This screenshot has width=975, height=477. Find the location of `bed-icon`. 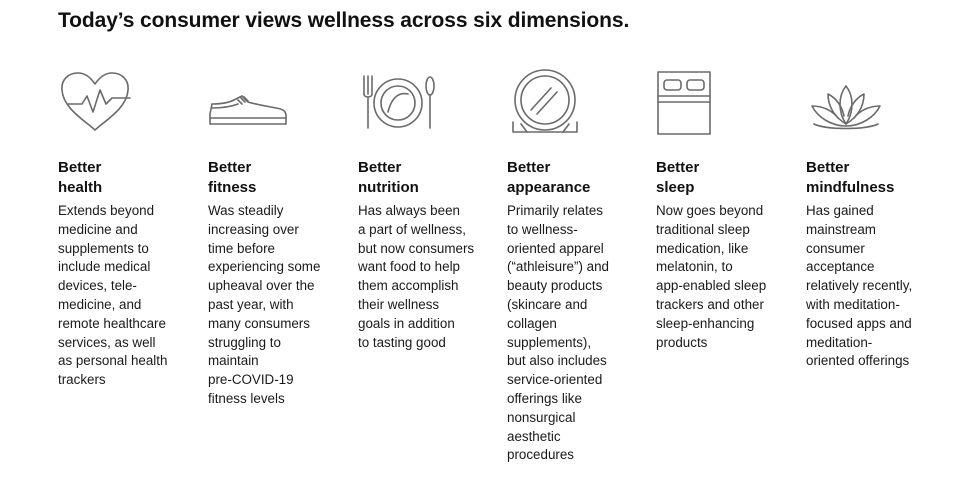

bed-icon is located at coordinates (696, 102).